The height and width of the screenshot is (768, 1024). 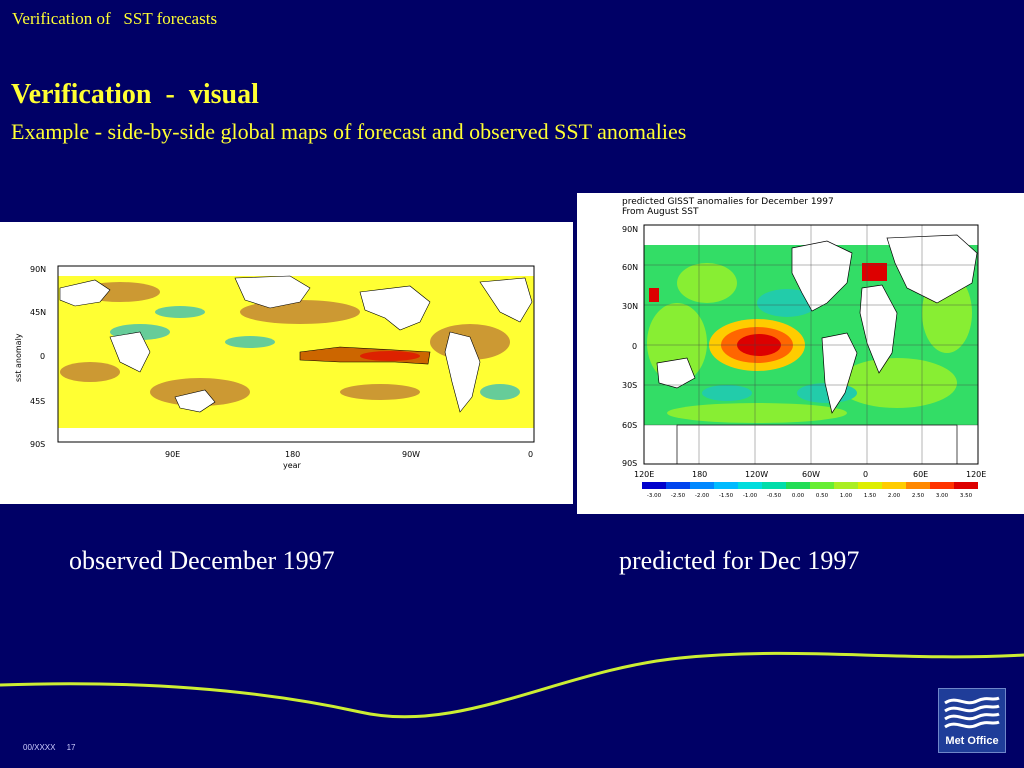 What do you see at coordinates (756, 474) in the screenshot?
I see `pred-lon-label: 120W` at bounding box center [756, 474].